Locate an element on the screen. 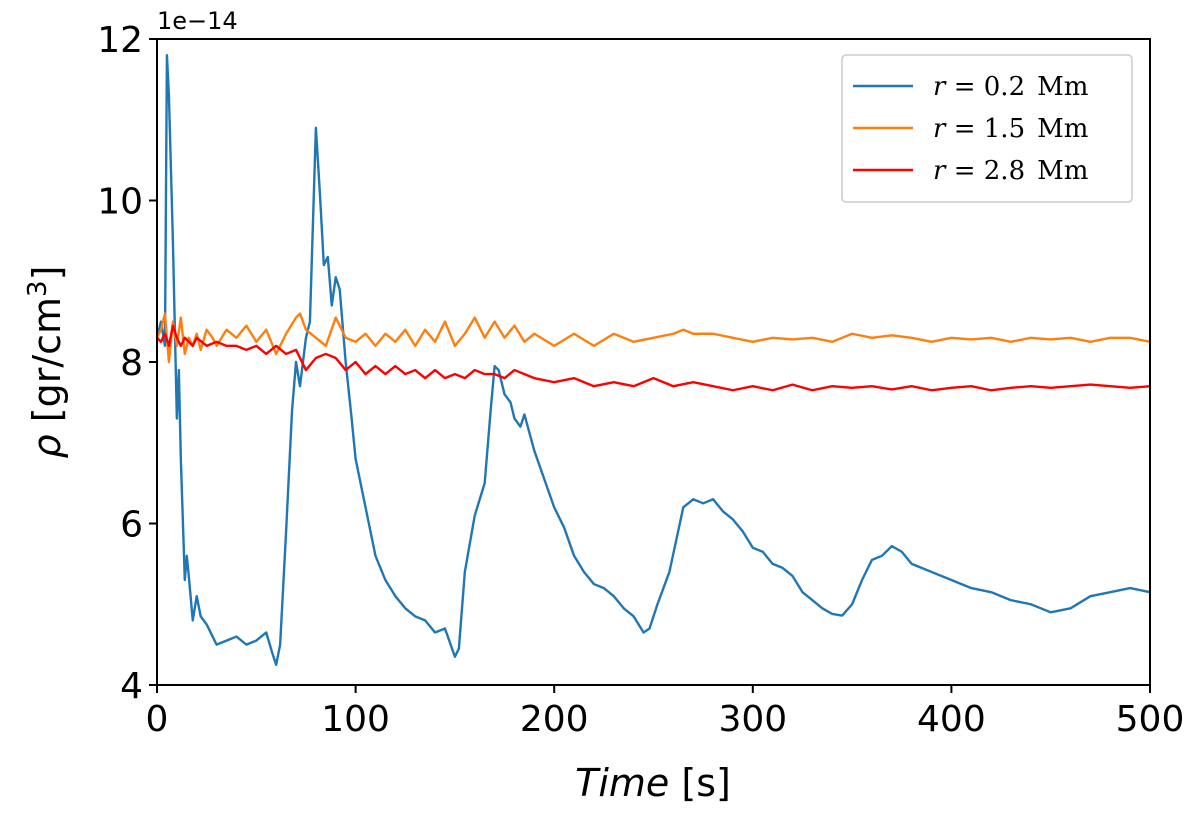  x-axis-ticks: 0 100 200 300 400 500 is located at coordinates (665, 712).